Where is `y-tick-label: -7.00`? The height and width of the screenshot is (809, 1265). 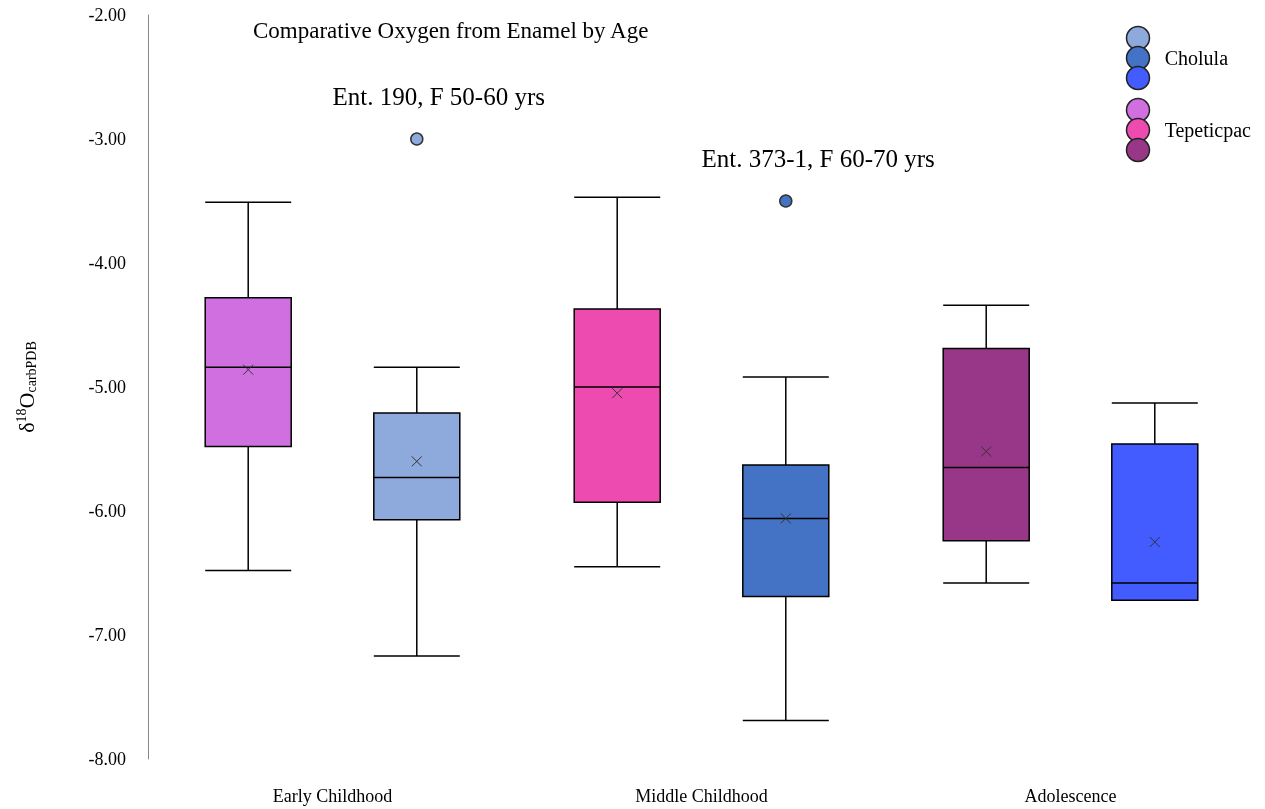 y-tick-label: -7.00 is located at coordinates (107, 635).